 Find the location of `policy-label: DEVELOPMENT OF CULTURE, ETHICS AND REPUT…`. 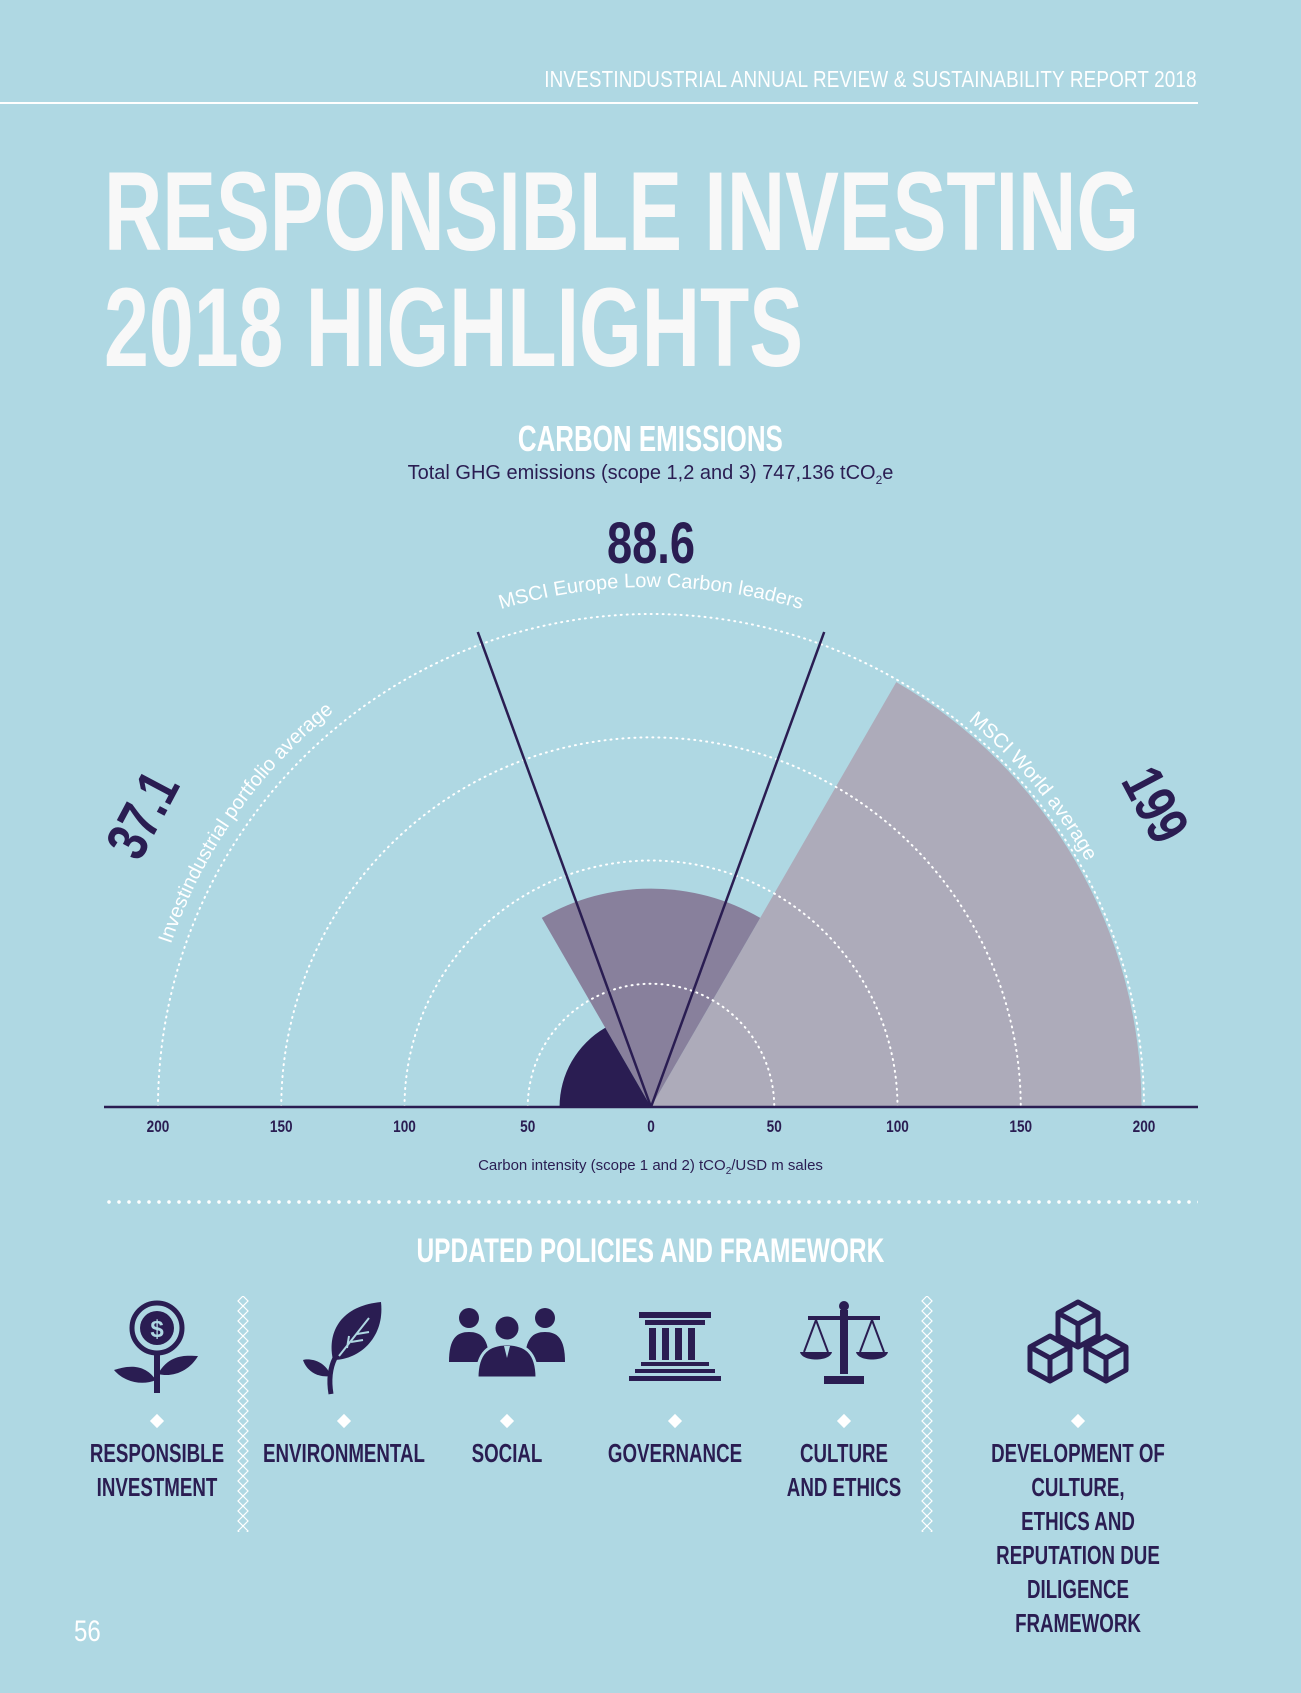

policy-label: DEVELOPMENT OF CULTURE, ETHICS AND REPUT… is located at coordinates (1078, 1538).